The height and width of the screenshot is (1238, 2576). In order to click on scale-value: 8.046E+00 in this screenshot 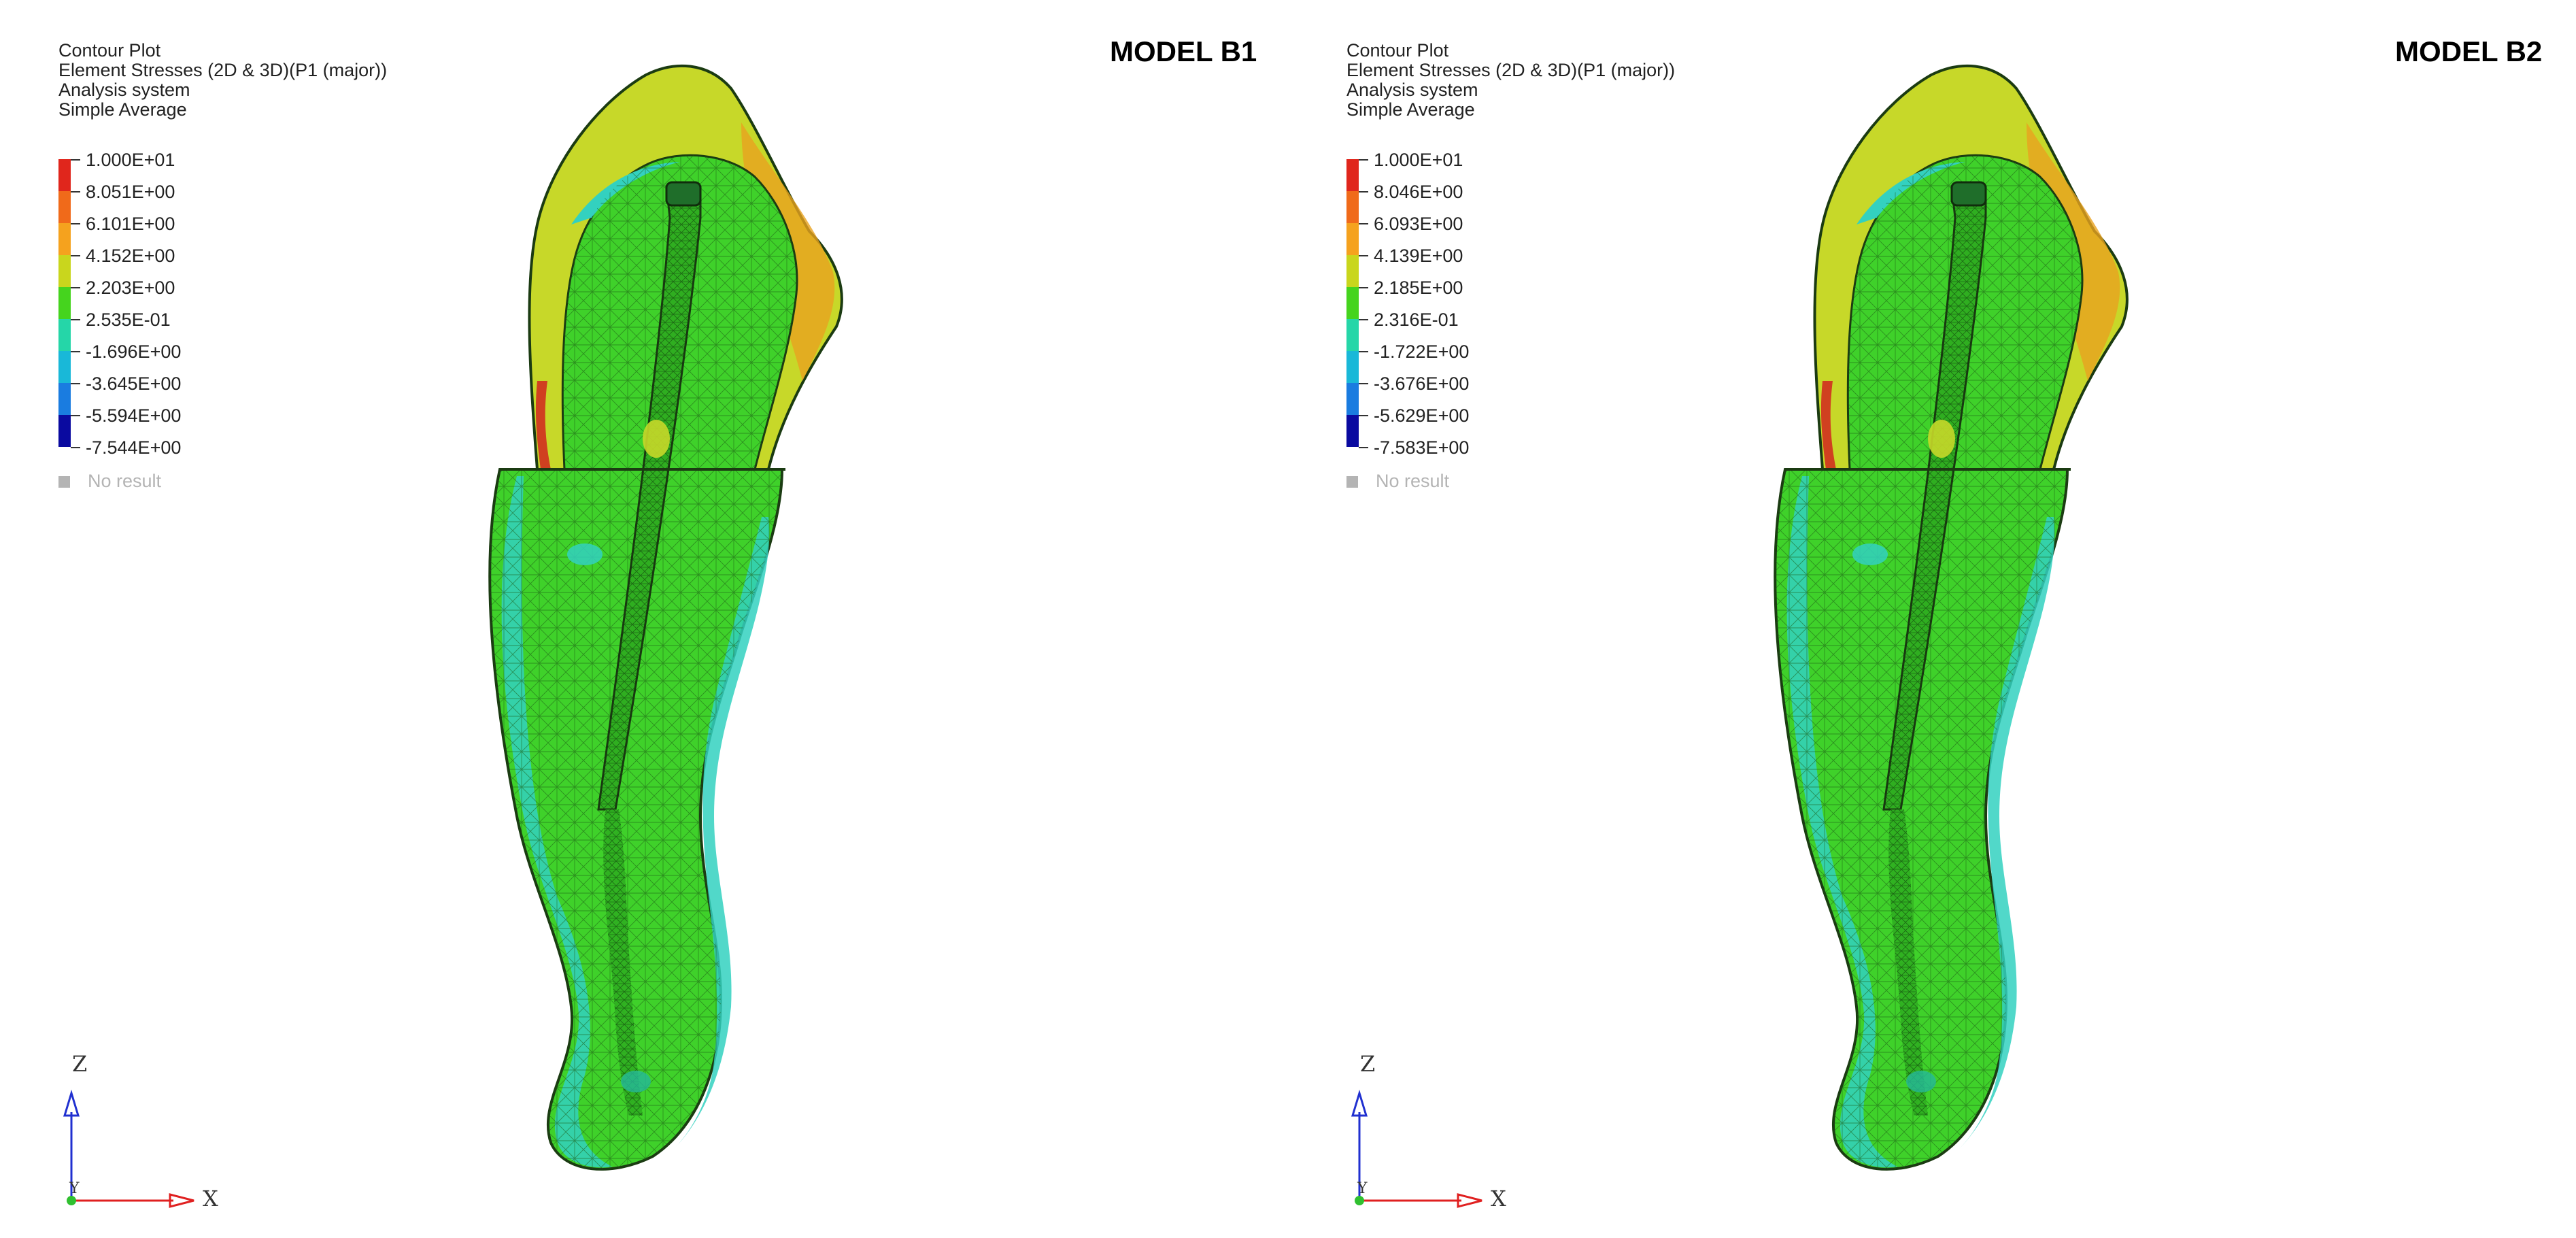, I will do `click(1418, 192)`.